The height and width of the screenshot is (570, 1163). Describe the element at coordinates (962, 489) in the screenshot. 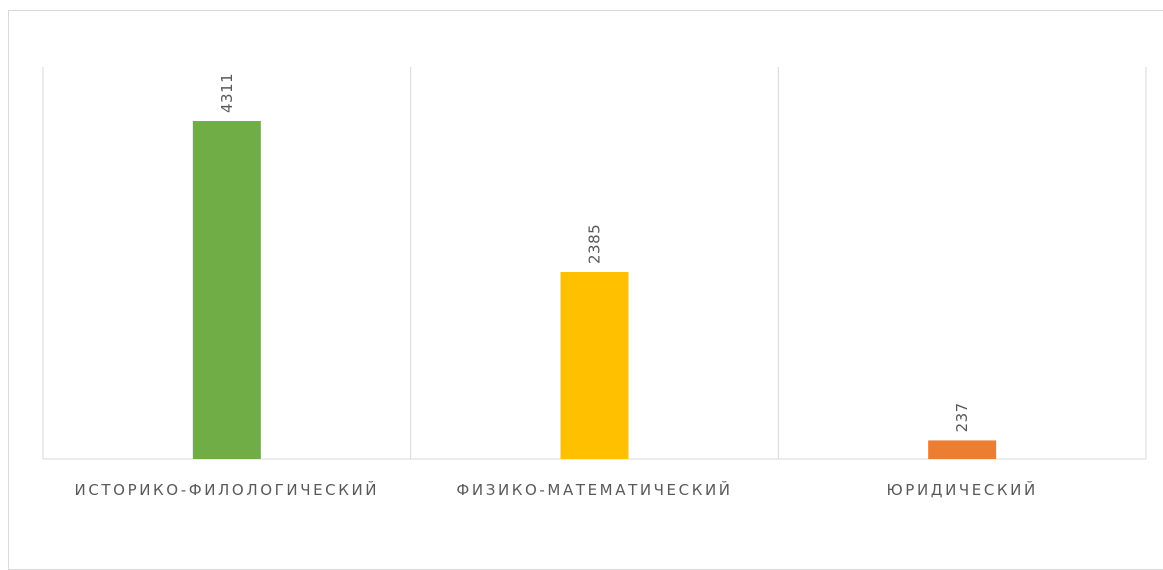

I see `category-label: ЮРИДИЧЕСКИЙ` at that location.